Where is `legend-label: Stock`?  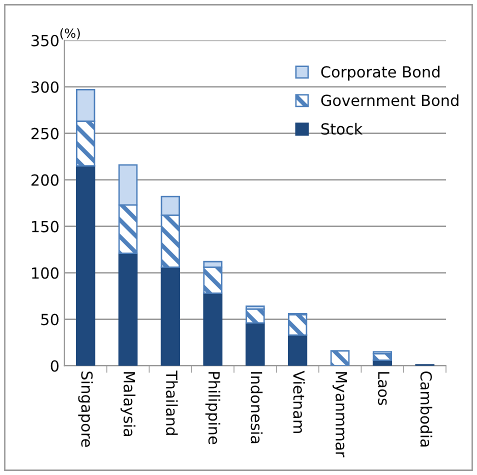 legend-label: Stock is located at coordinates (342, 128).